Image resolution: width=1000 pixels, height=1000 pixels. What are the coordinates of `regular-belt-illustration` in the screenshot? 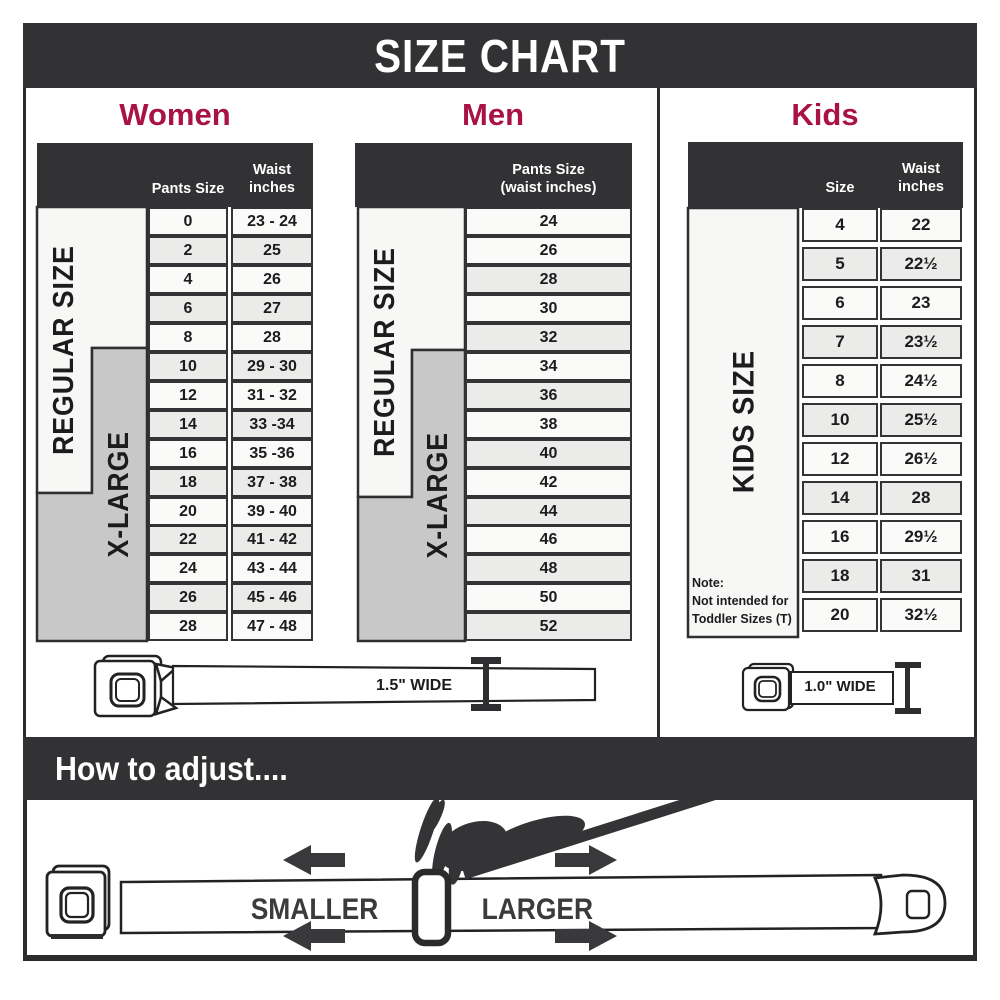 It's located at (345, 686).